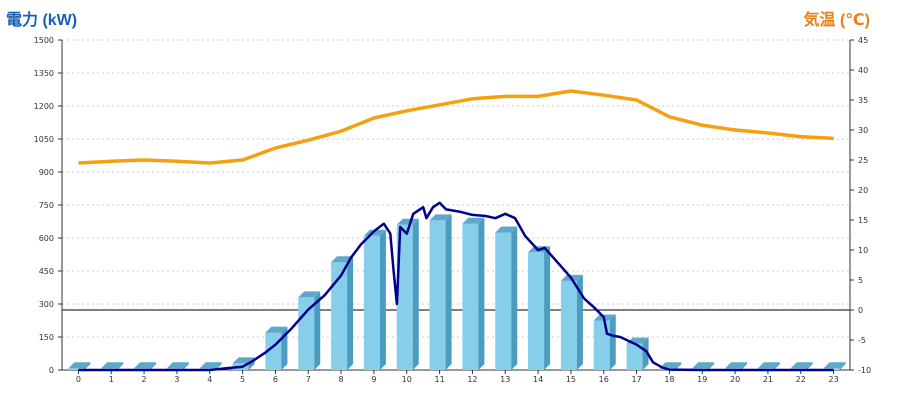 The width and height of the screenshot is (900, 405). What do you see at coordinates (863, 70) in the screenshot?
I see `right-tick-label: 40` at bounding box center [863, 70].